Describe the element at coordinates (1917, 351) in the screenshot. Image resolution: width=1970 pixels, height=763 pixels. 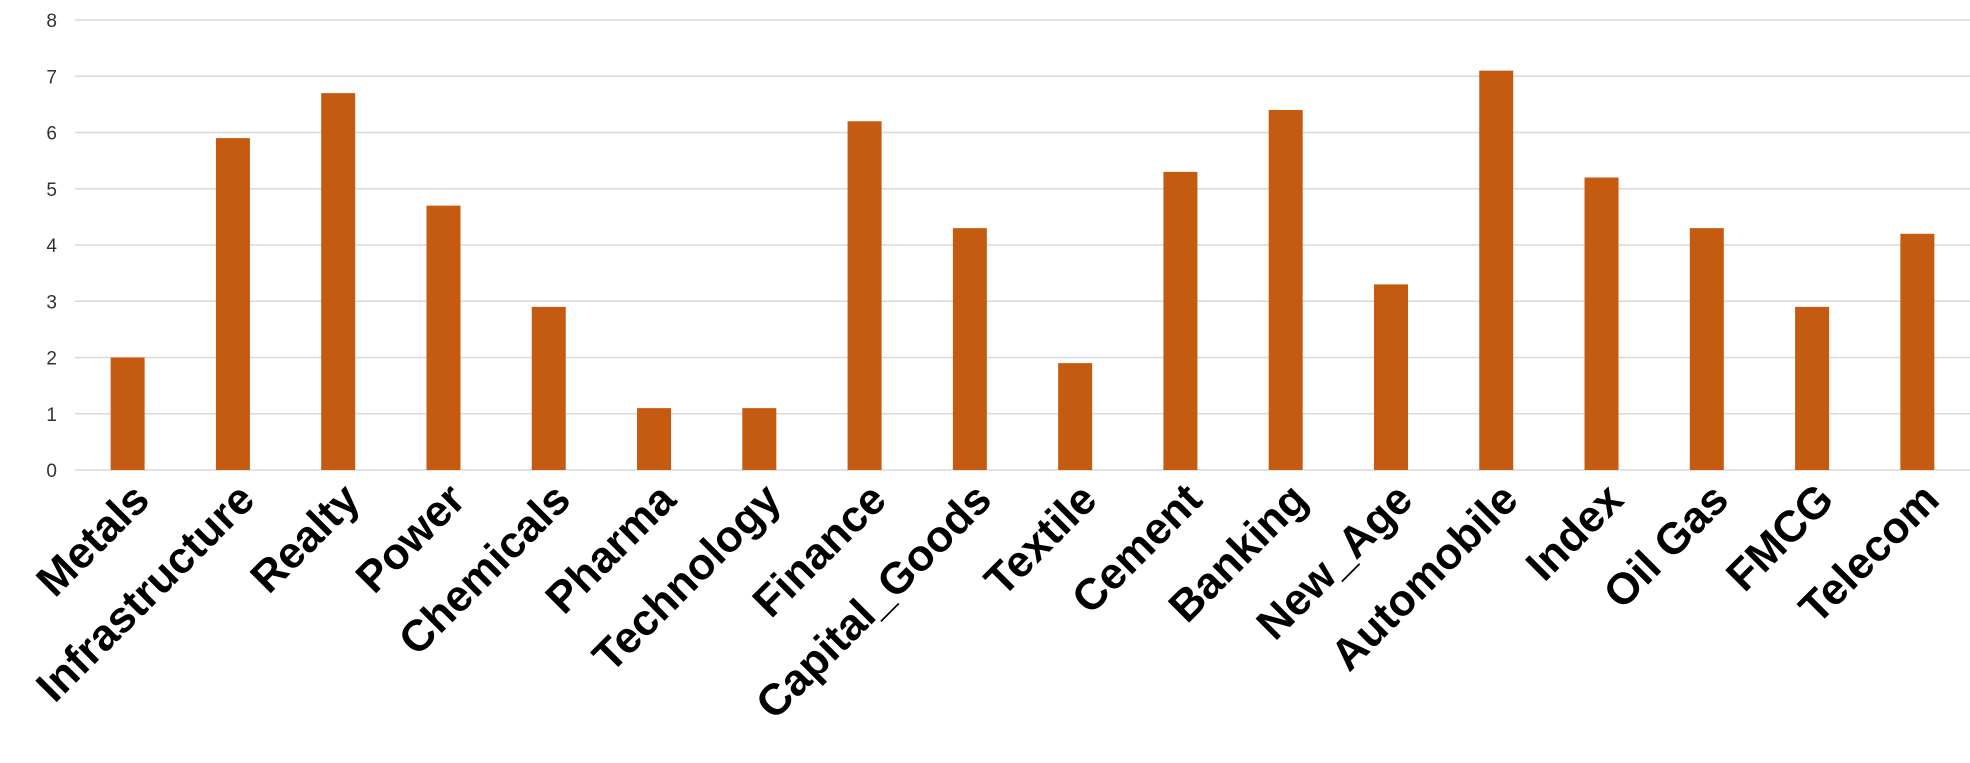
I see `bar-telecom` at that location.